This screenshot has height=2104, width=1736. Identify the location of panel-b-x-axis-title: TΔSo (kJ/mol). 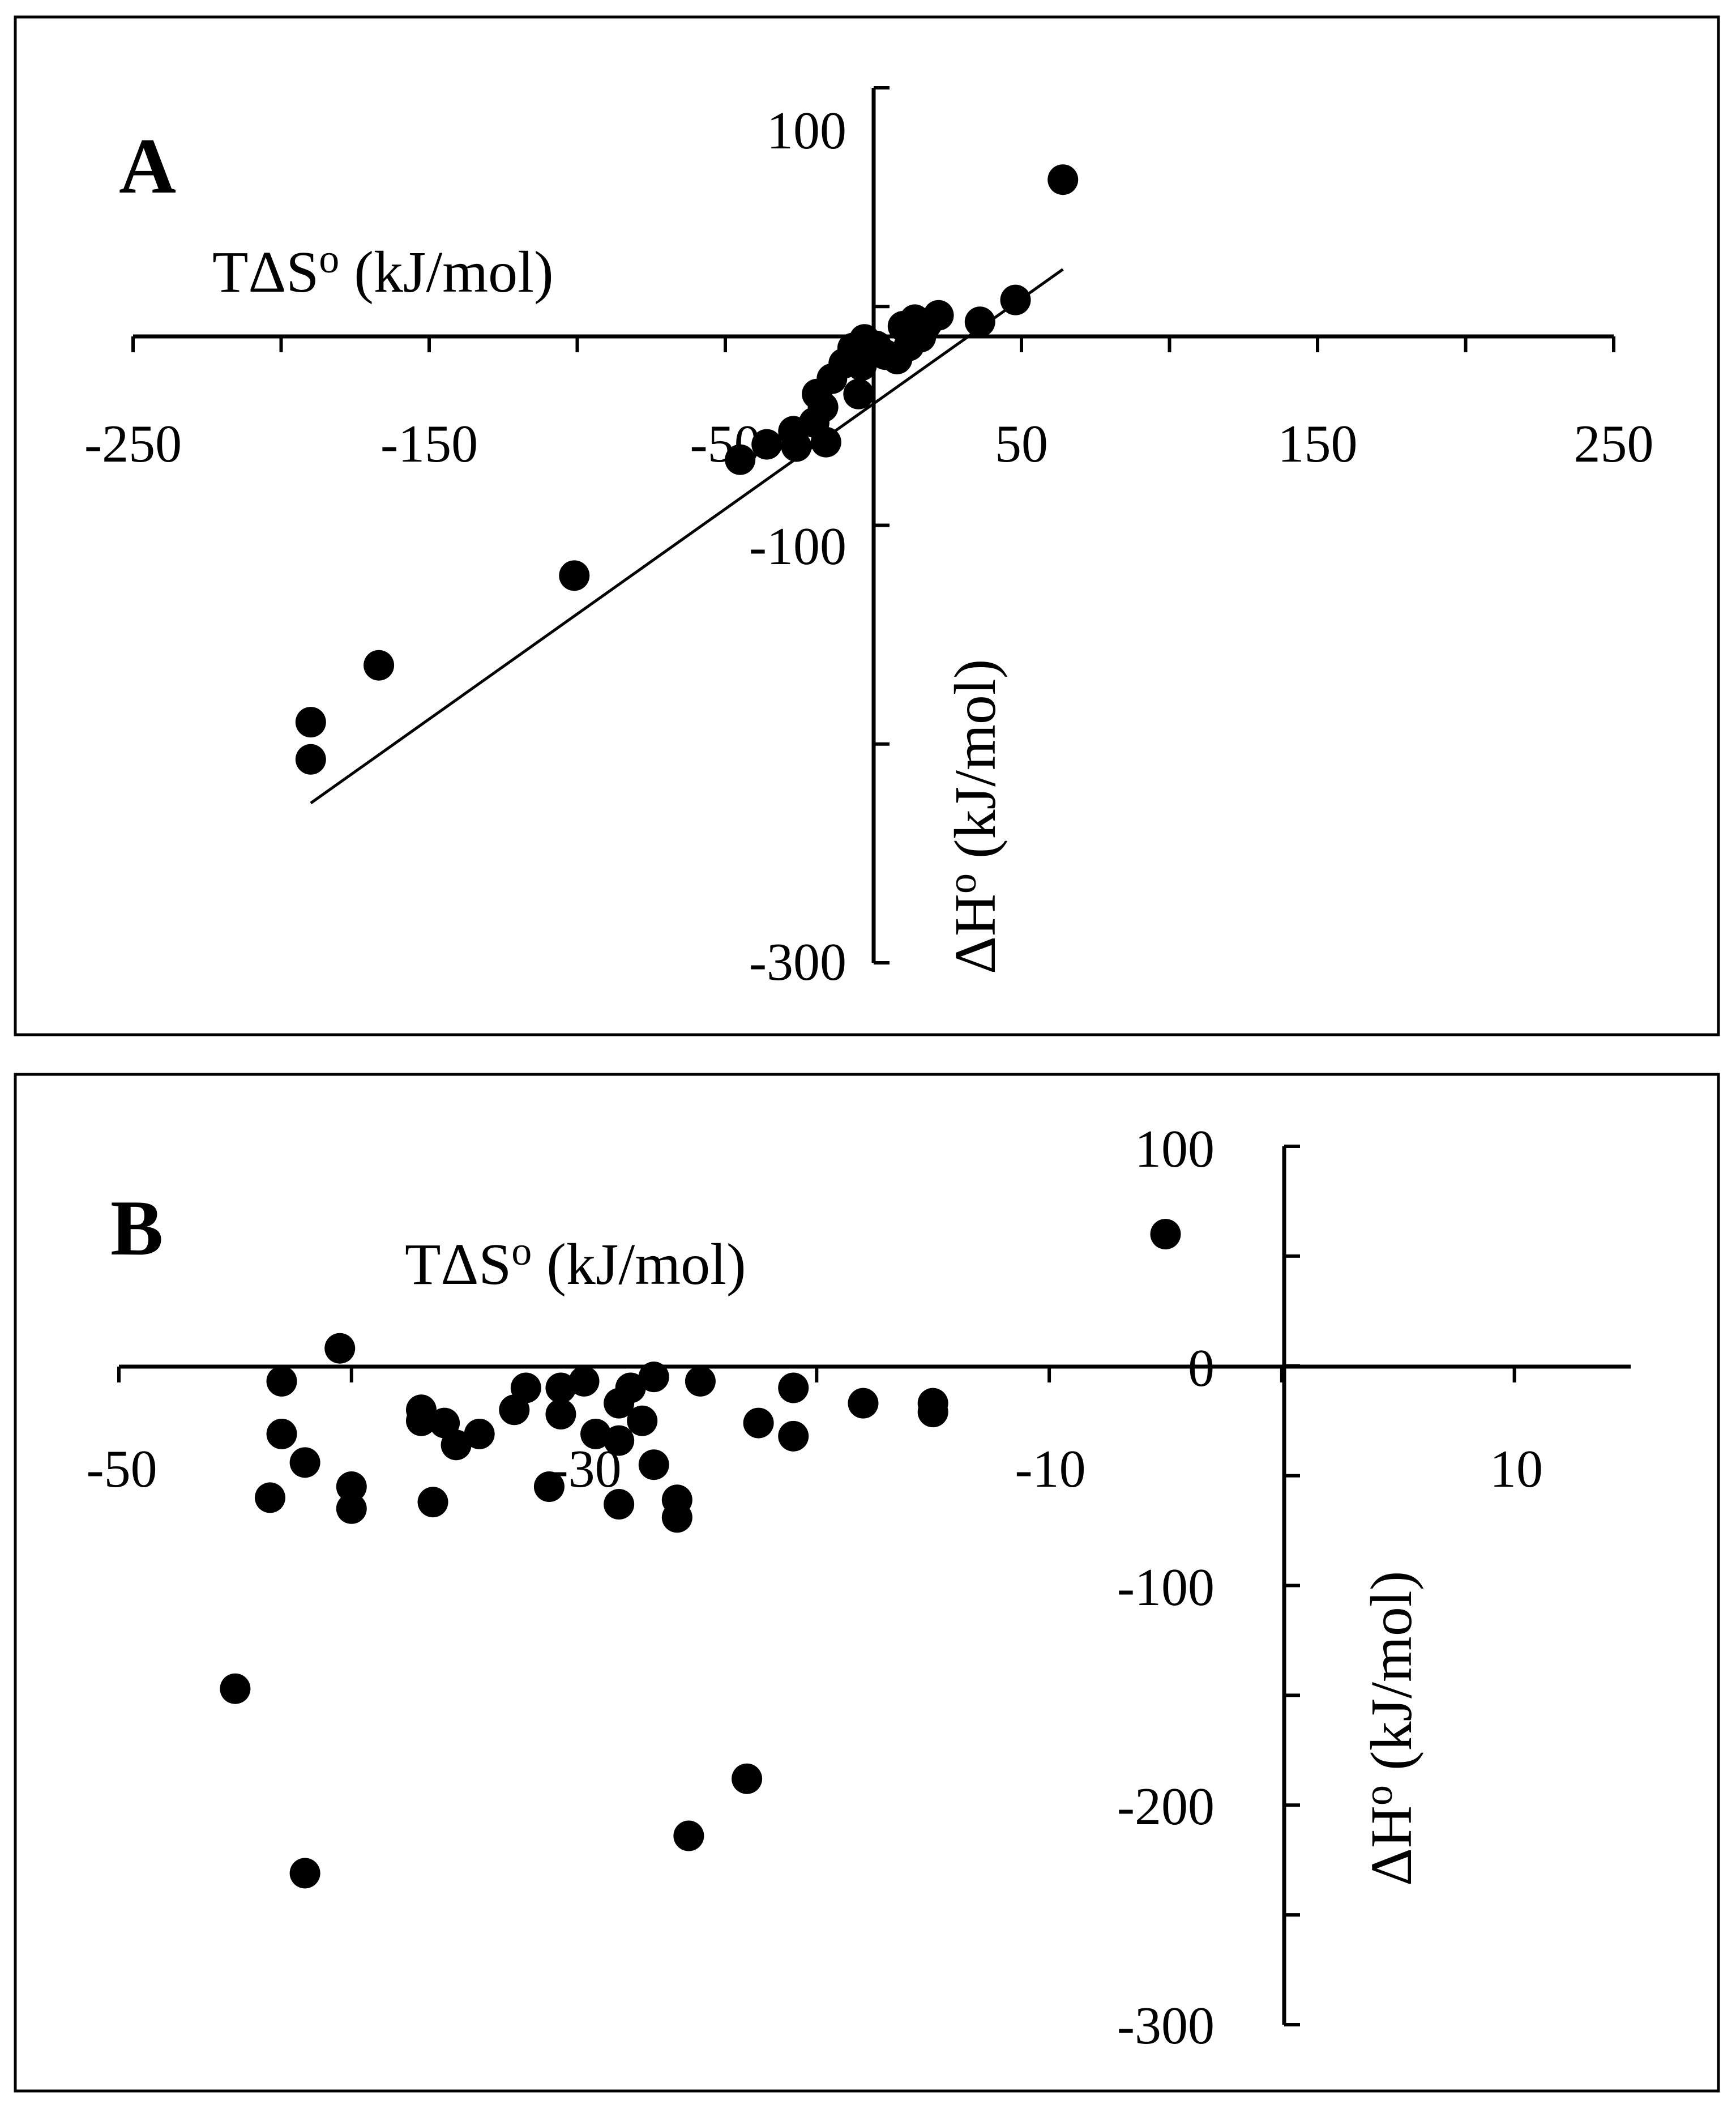
(575, 1262).